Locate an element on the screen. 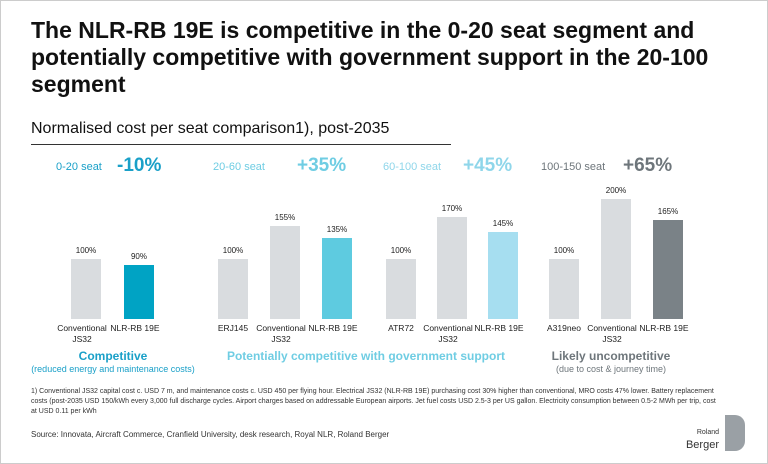 This screenshot has width=768, height=464. category-label: A319neo is located at coordinates (564, 328).